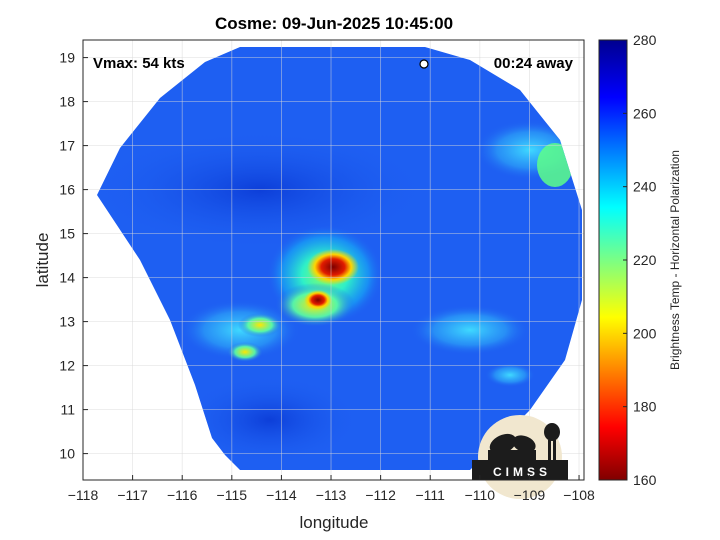 This screenshot has width=720, height=540. I want to click on x-tick-label: −114, so click(281, 495).